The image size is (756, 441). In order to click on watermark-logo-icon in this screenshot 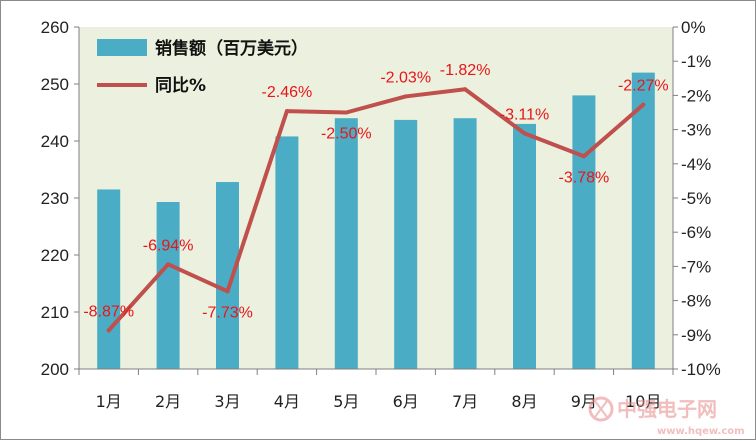, I will do `click(601, 409)`.